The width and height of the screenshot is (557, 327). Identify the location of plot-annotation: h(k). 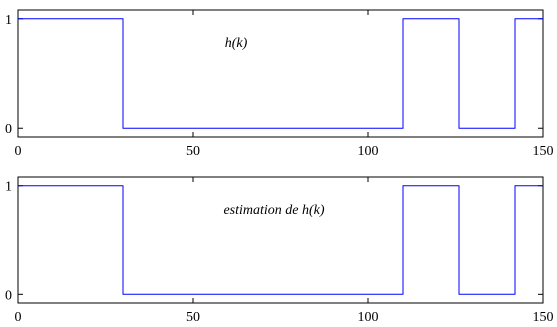
(236, 43).